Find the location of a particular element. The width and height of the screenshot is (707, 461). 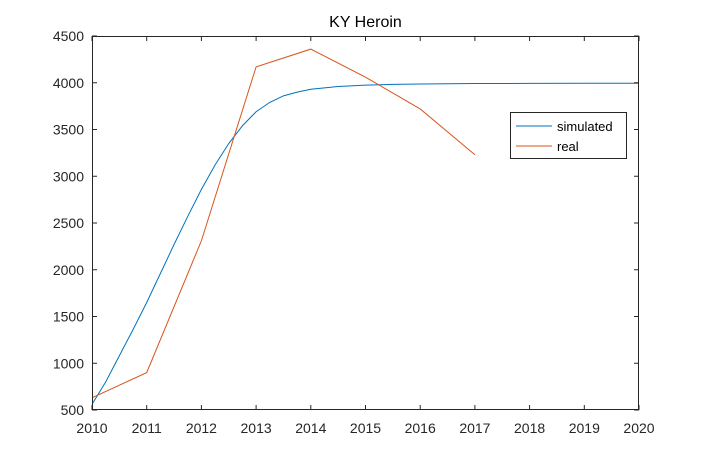

y-tick-label: 2500 is located at coordinates (68, 223).